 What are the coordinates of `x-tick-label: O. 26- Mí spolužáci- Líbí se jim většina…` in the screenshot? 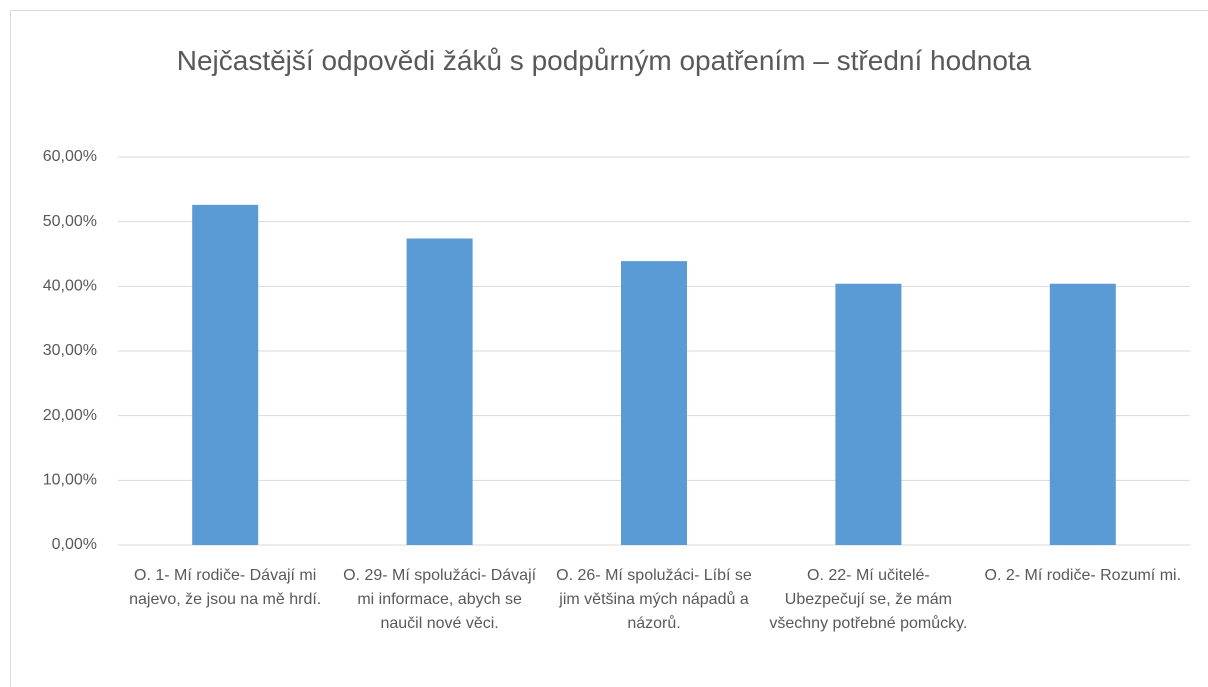 It's located at (654, 599).